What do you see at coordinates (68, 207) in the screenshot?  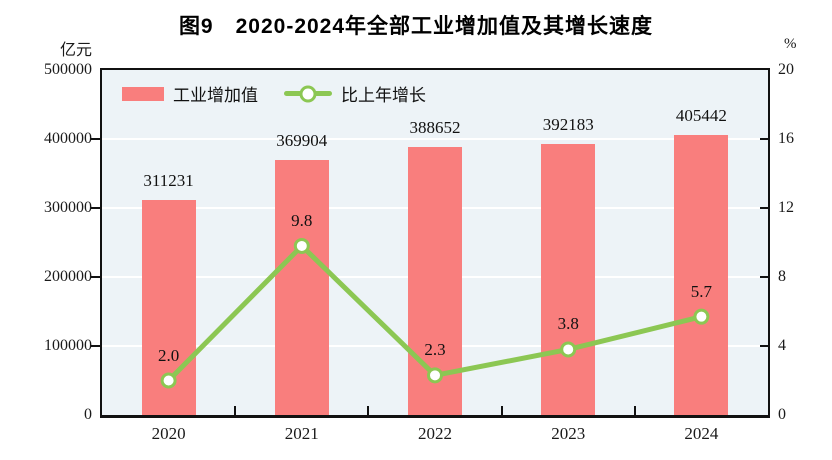 I see `left-axis-tick-label: 300000` at bounding box center [68, 207].